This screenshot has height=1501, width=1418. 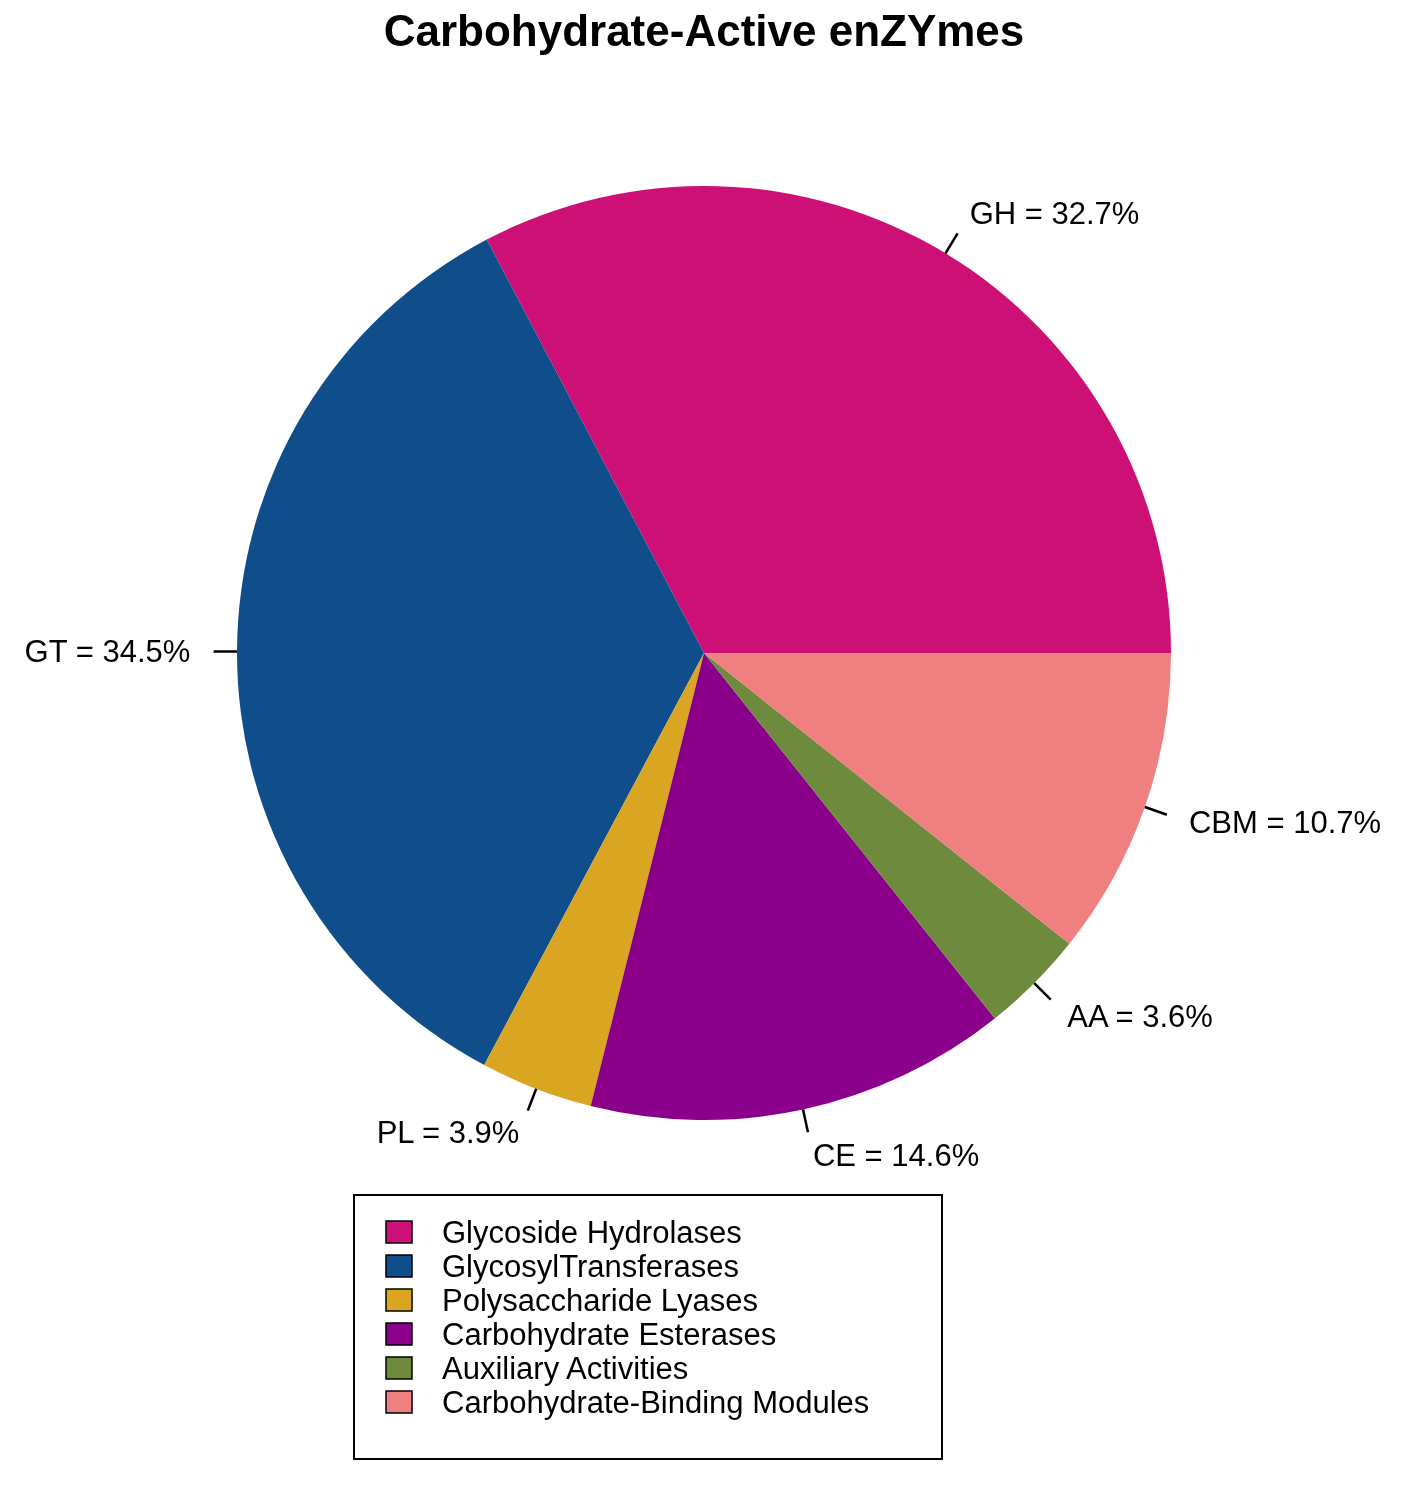 What do you see at coordinates (704, 30) in the screenshot?
I see `chart-title: Carbohydrate-Active enZYmes` at bounding box center [704, 30].